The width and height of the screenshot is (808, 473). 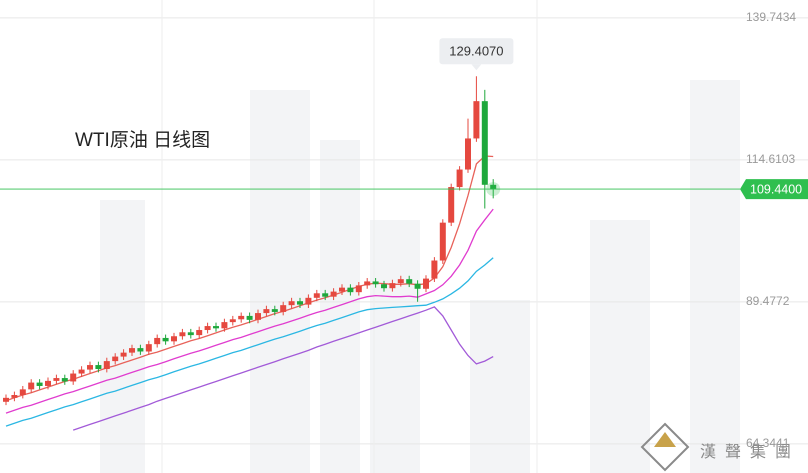 I want to click on peak-label: 129.4070, so click(x=476, y=51).